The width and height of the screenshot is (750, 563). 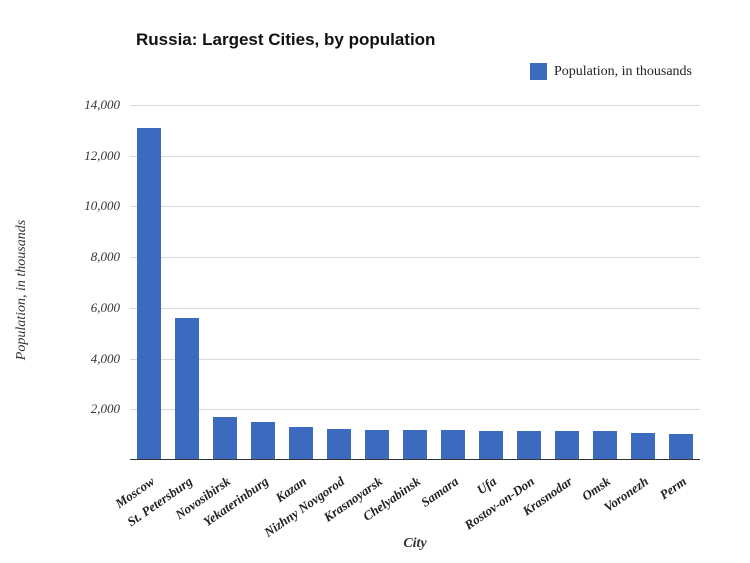 What do you see at coordinates (105, 307) in the screenshot?
I see `y-tick-label: 6,000` at bounding box center [105, 307].